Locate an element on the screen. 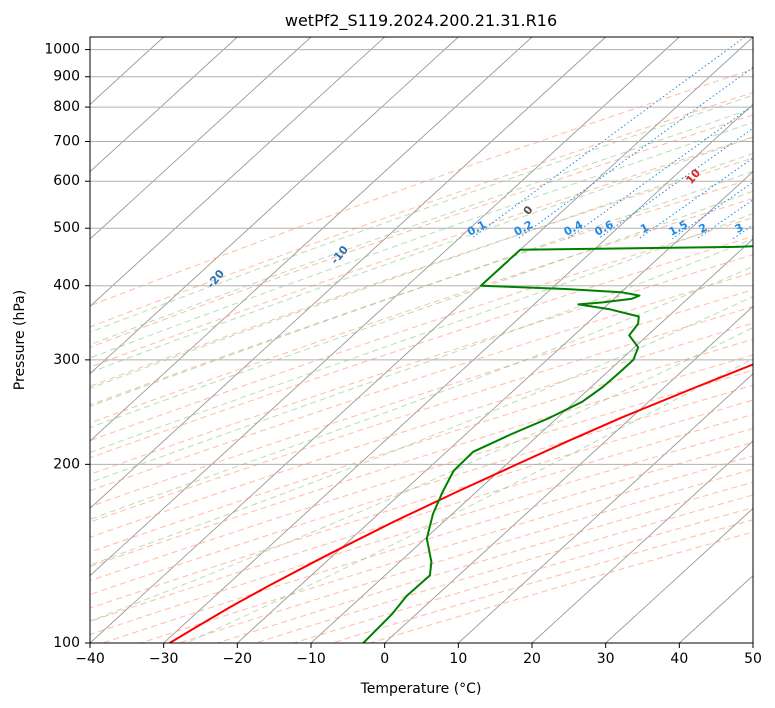 The image size is (775, 708). y-tick-label: 900 is located at coordinates (66, 77).